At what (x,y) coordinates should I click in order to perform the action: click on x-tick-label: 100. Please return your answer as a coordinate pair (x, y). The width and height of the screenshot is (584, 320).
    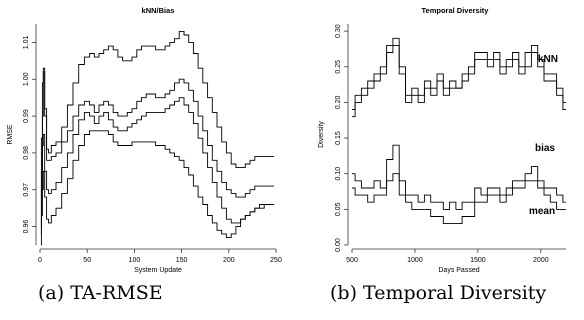
    Looking at the image, I should click on (135, 260).